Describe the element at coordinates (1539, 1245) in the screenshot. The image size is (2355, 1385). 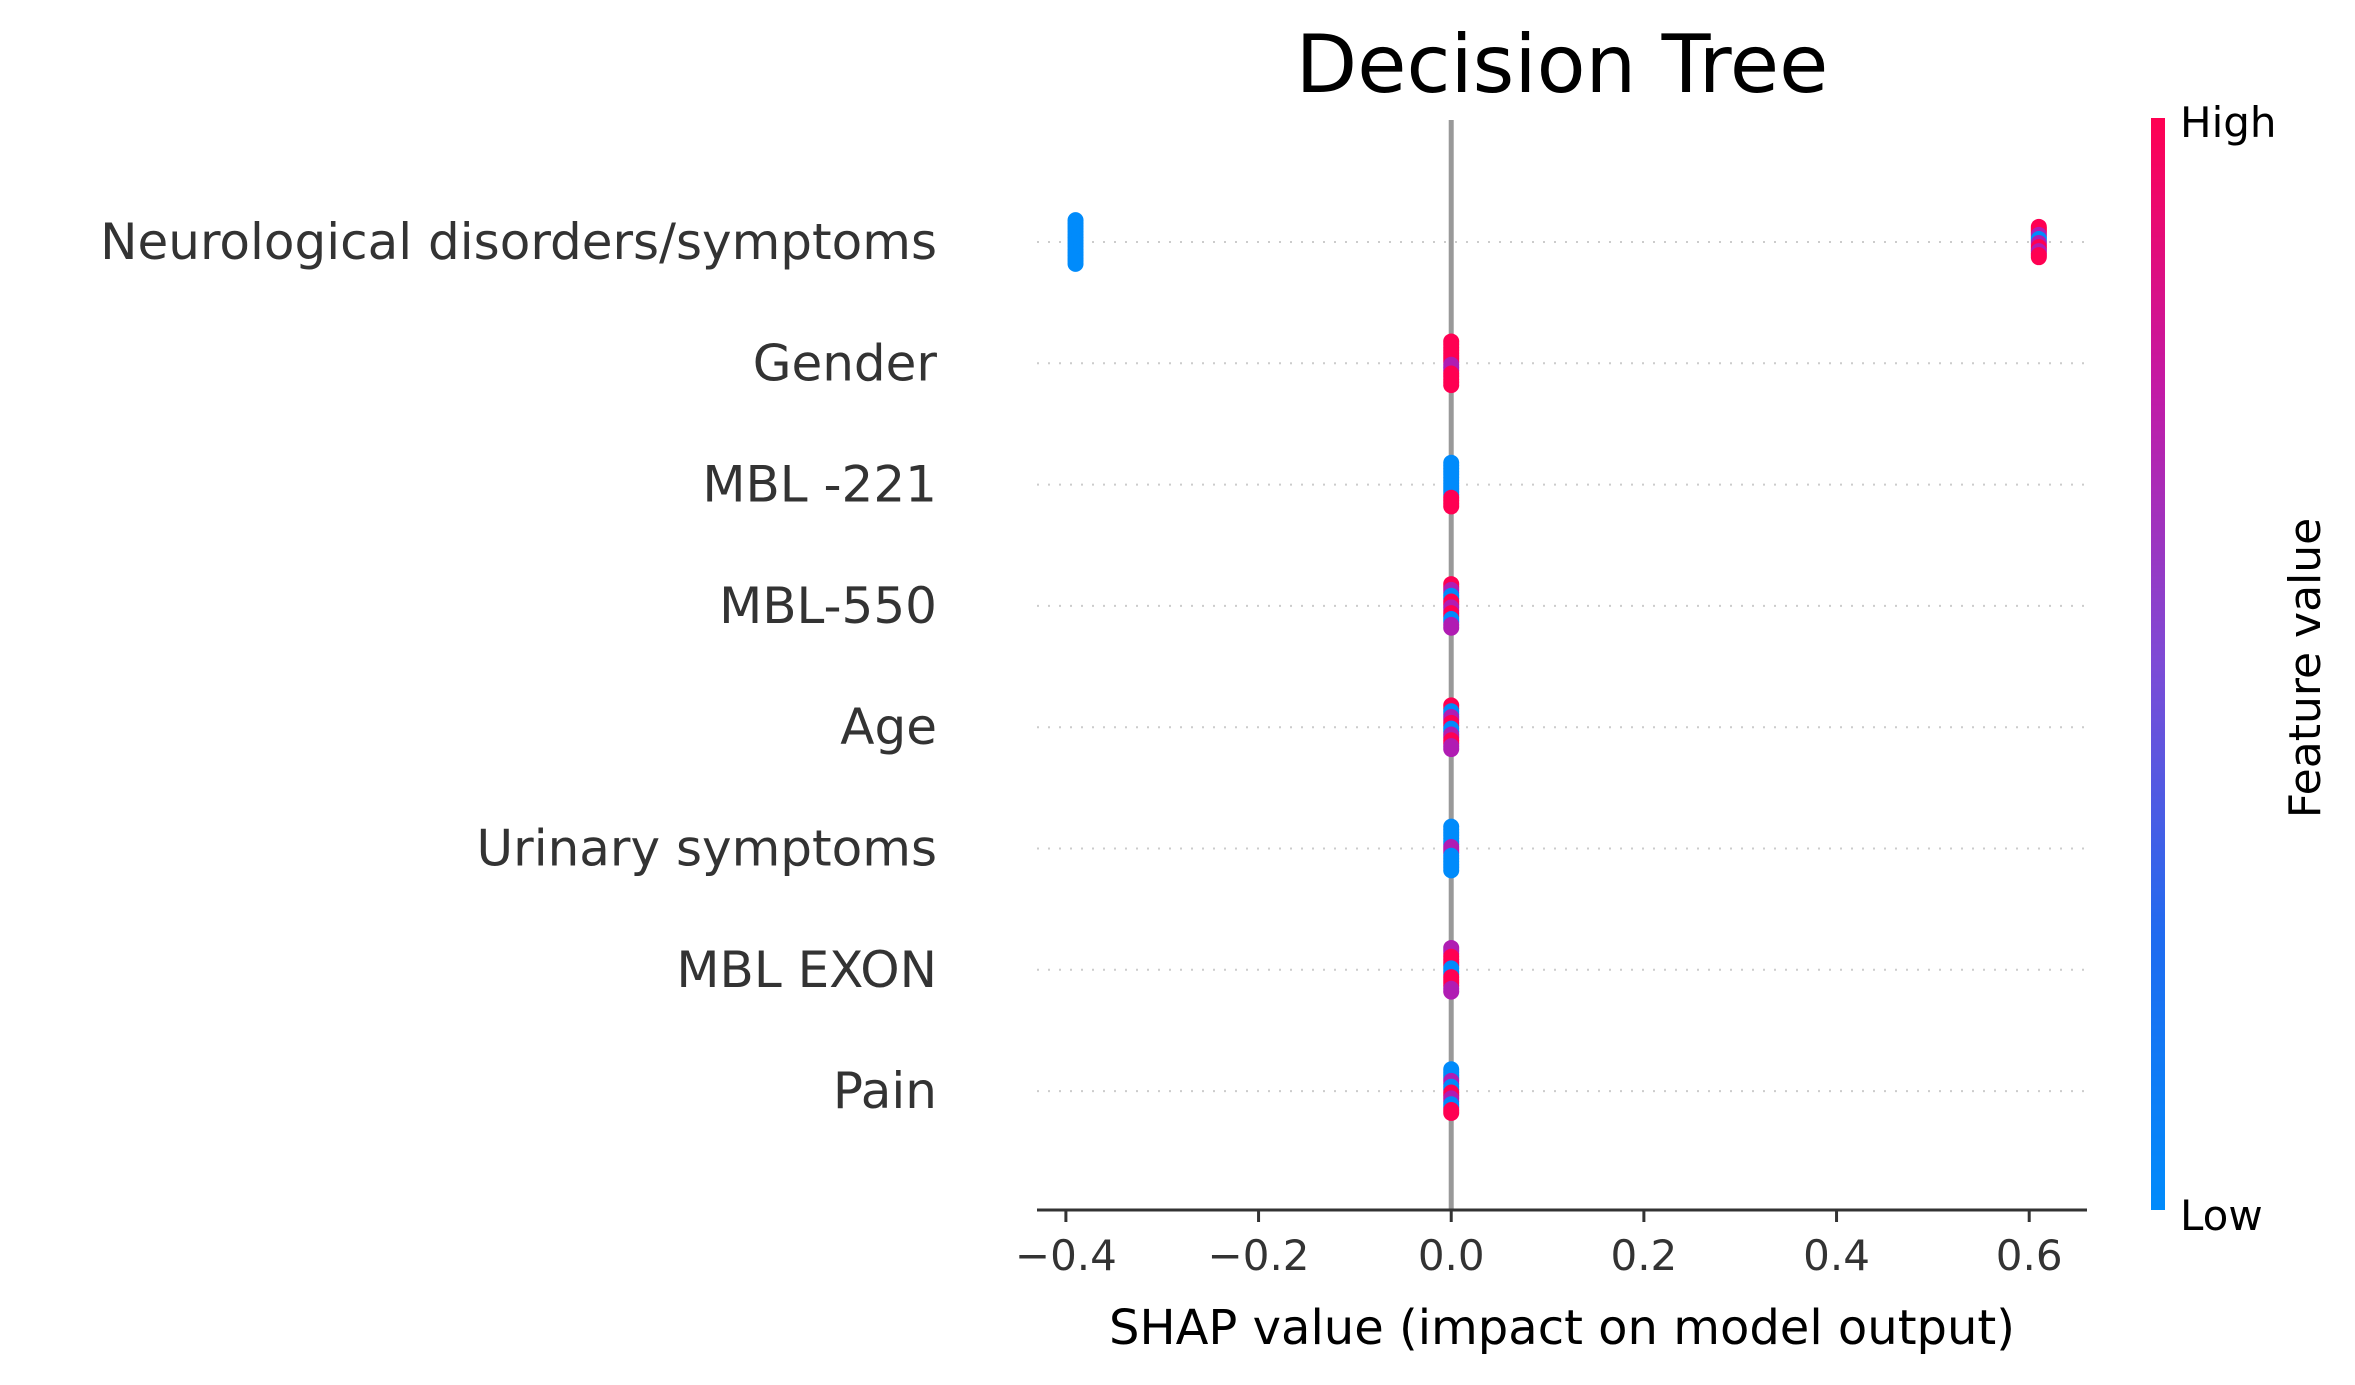
I see `x-ticks: −0.4 −0.2 0.0 0.2 0.4 0.6` at that location.